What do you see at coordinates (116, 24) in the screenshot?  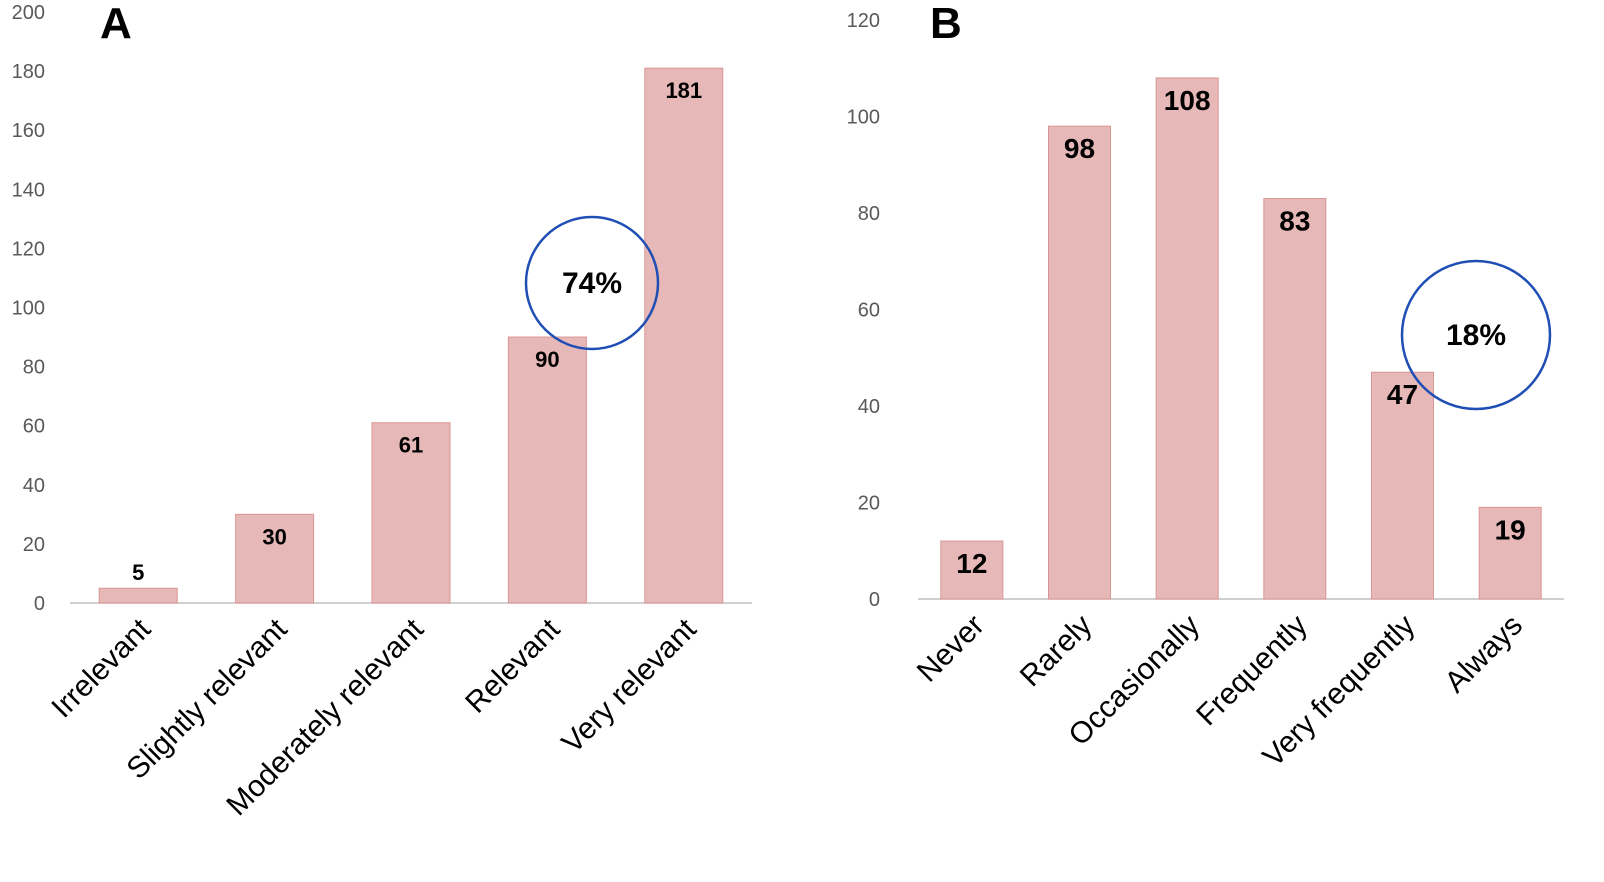 I see `panel-label: A` at bounding box center [116, 24].